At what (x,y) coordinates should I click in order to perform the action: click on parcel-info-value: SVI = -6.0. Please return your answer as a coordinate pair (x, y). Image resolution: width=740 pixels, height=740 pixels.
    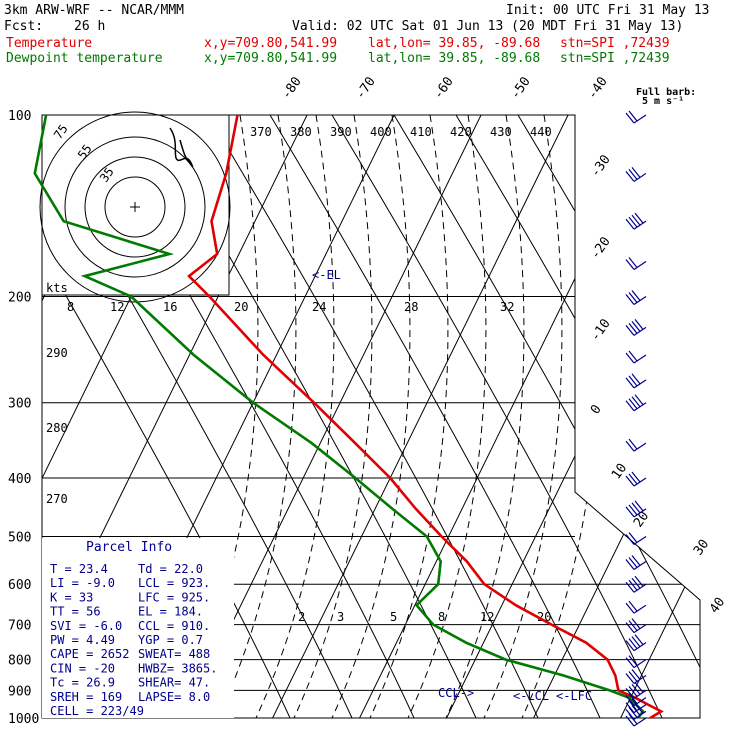
    Looking at the image, I should click on (86, 626).